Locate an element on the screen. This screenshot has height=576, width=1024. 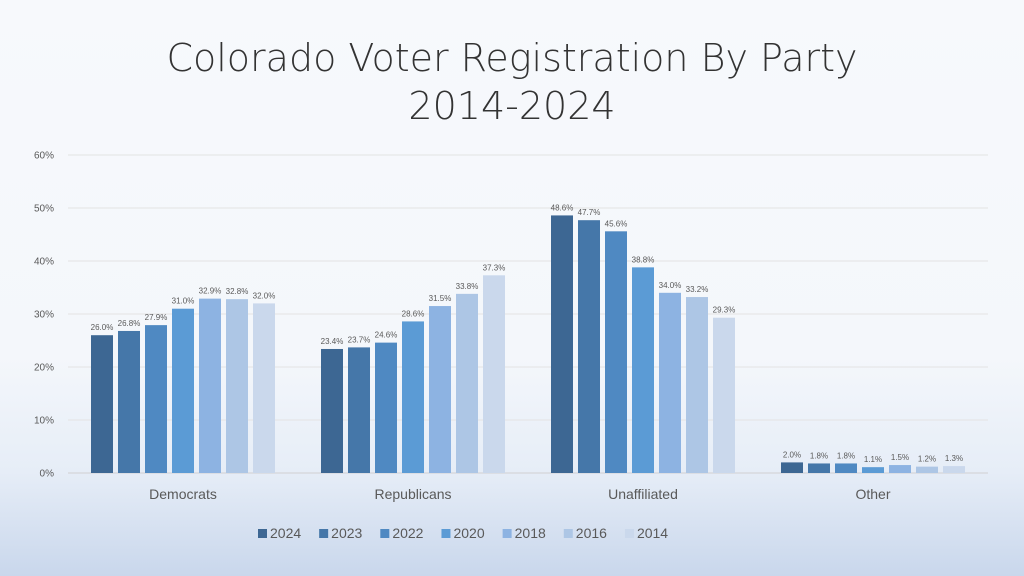
y-tick-label: 50% is located at coordinates (44, 209).